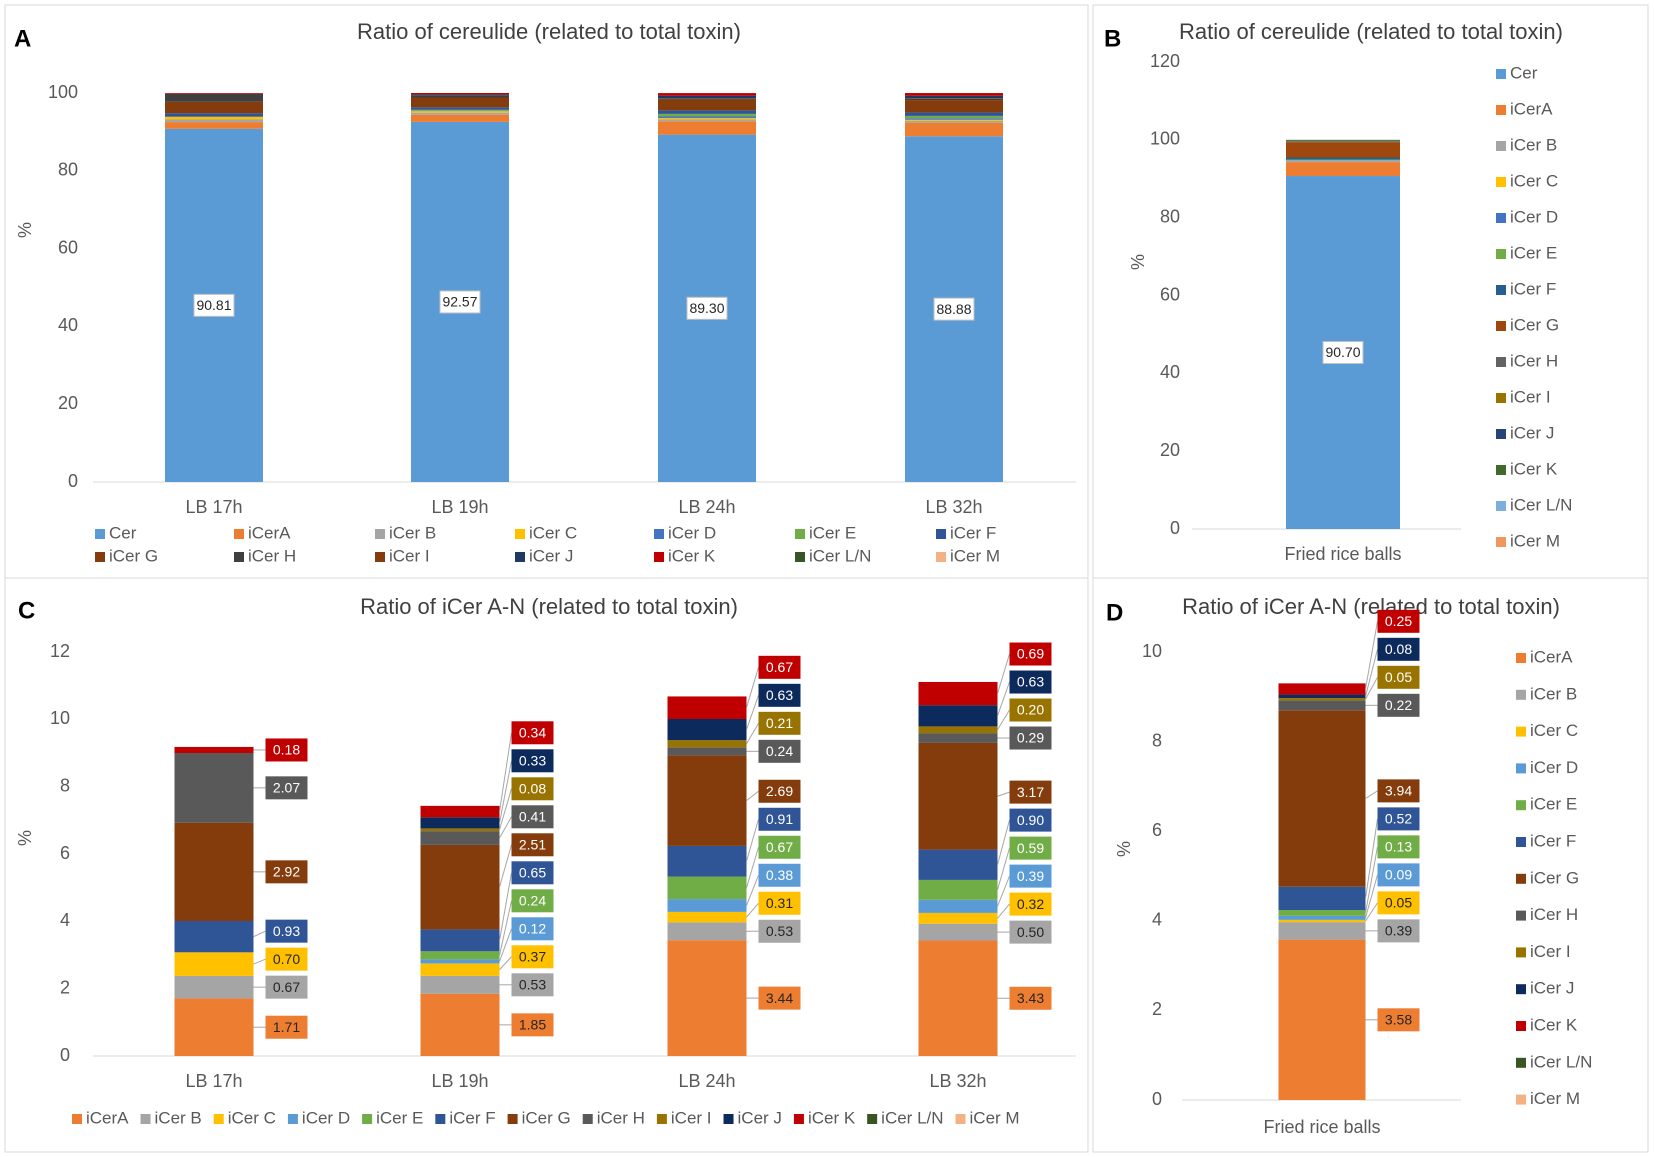 This screenshot has width=1654, height=1157. What do you see at coordinates (1157, 1099) in the screenshot?
I see `y-tick-label: 0` at bounding box center [1157, 1099].